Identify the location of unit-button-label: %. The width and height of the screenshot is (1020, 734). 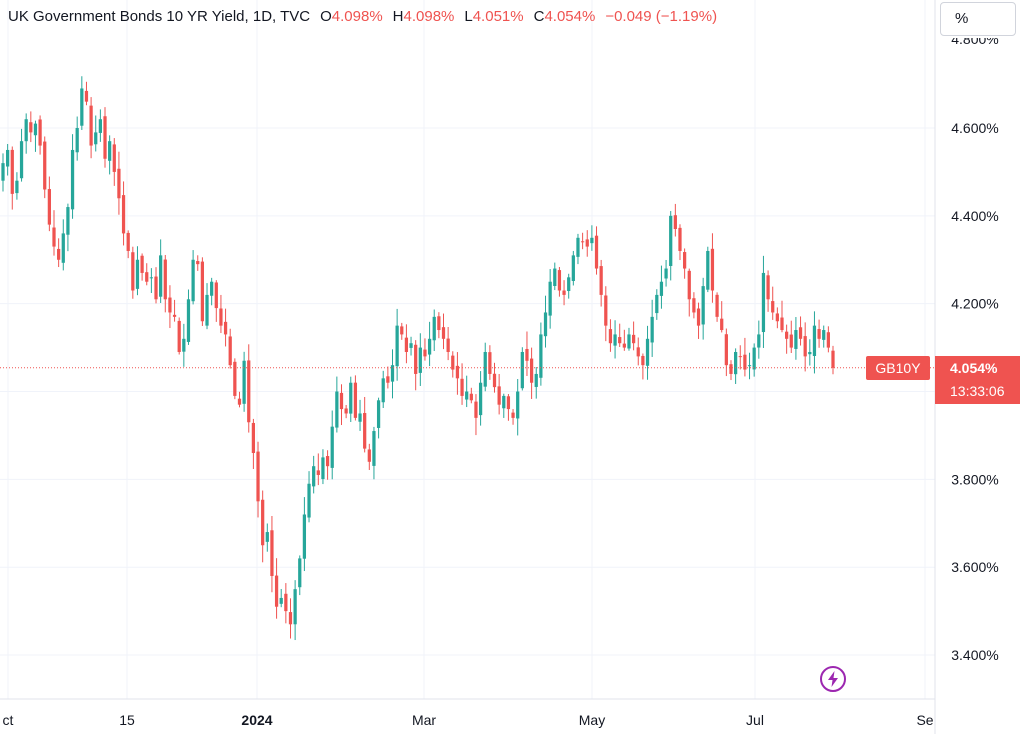
(962, 18).